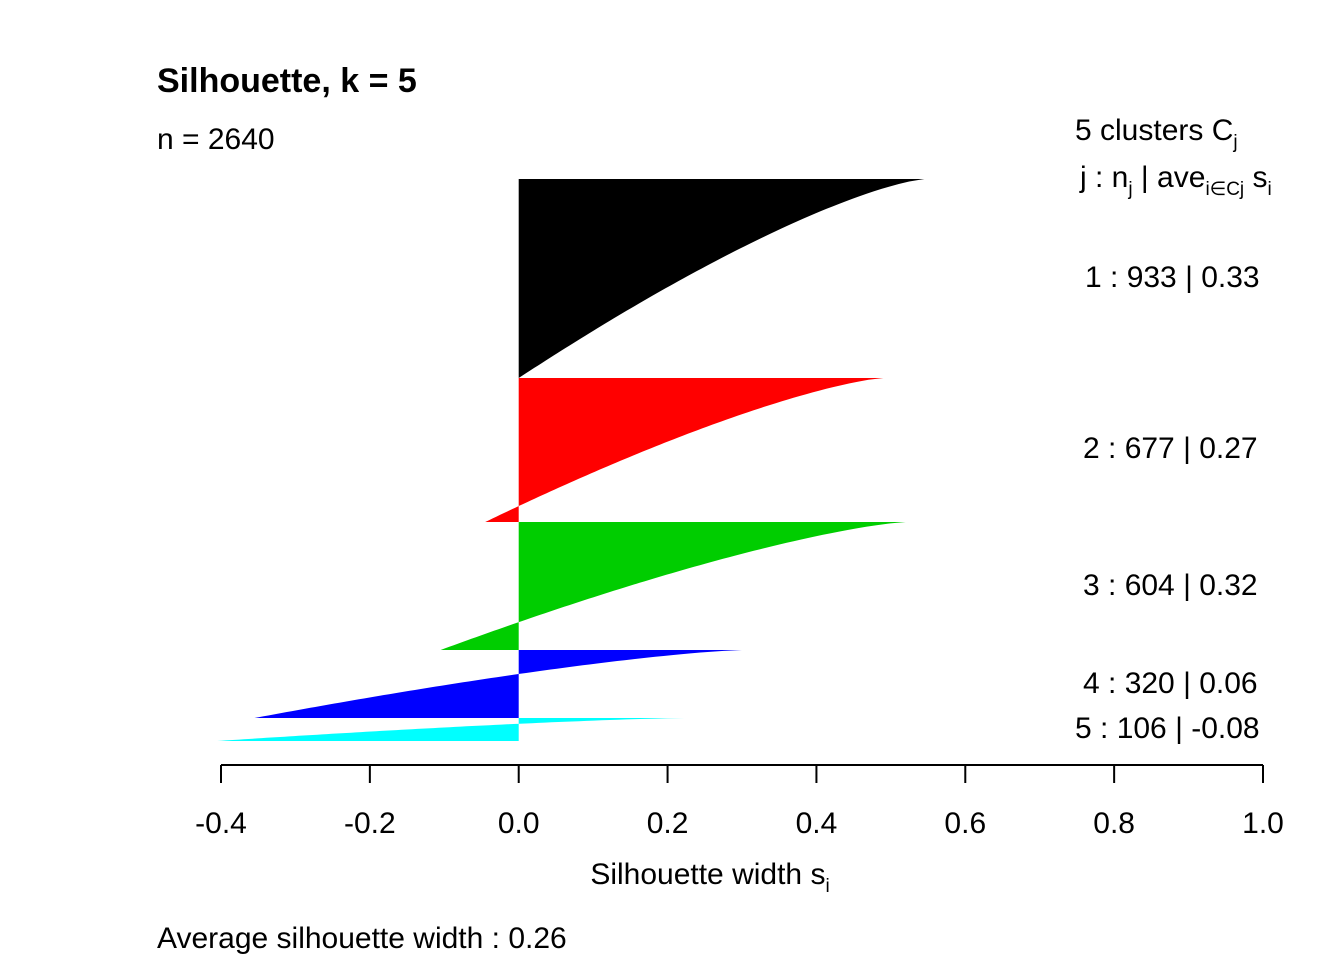 This screenshot has width=1344, height=960. I want to click on legend-header-part-1-sub: j, so click(1129, 189).